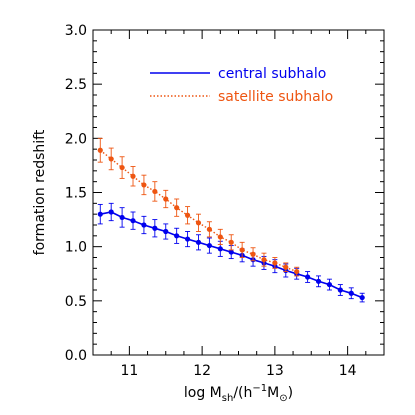  What do you see at coordinates (272, 74) in the screenshot?
I see `legend-label-central-subhalo: central subhalo` at bounding box center [272, 74].